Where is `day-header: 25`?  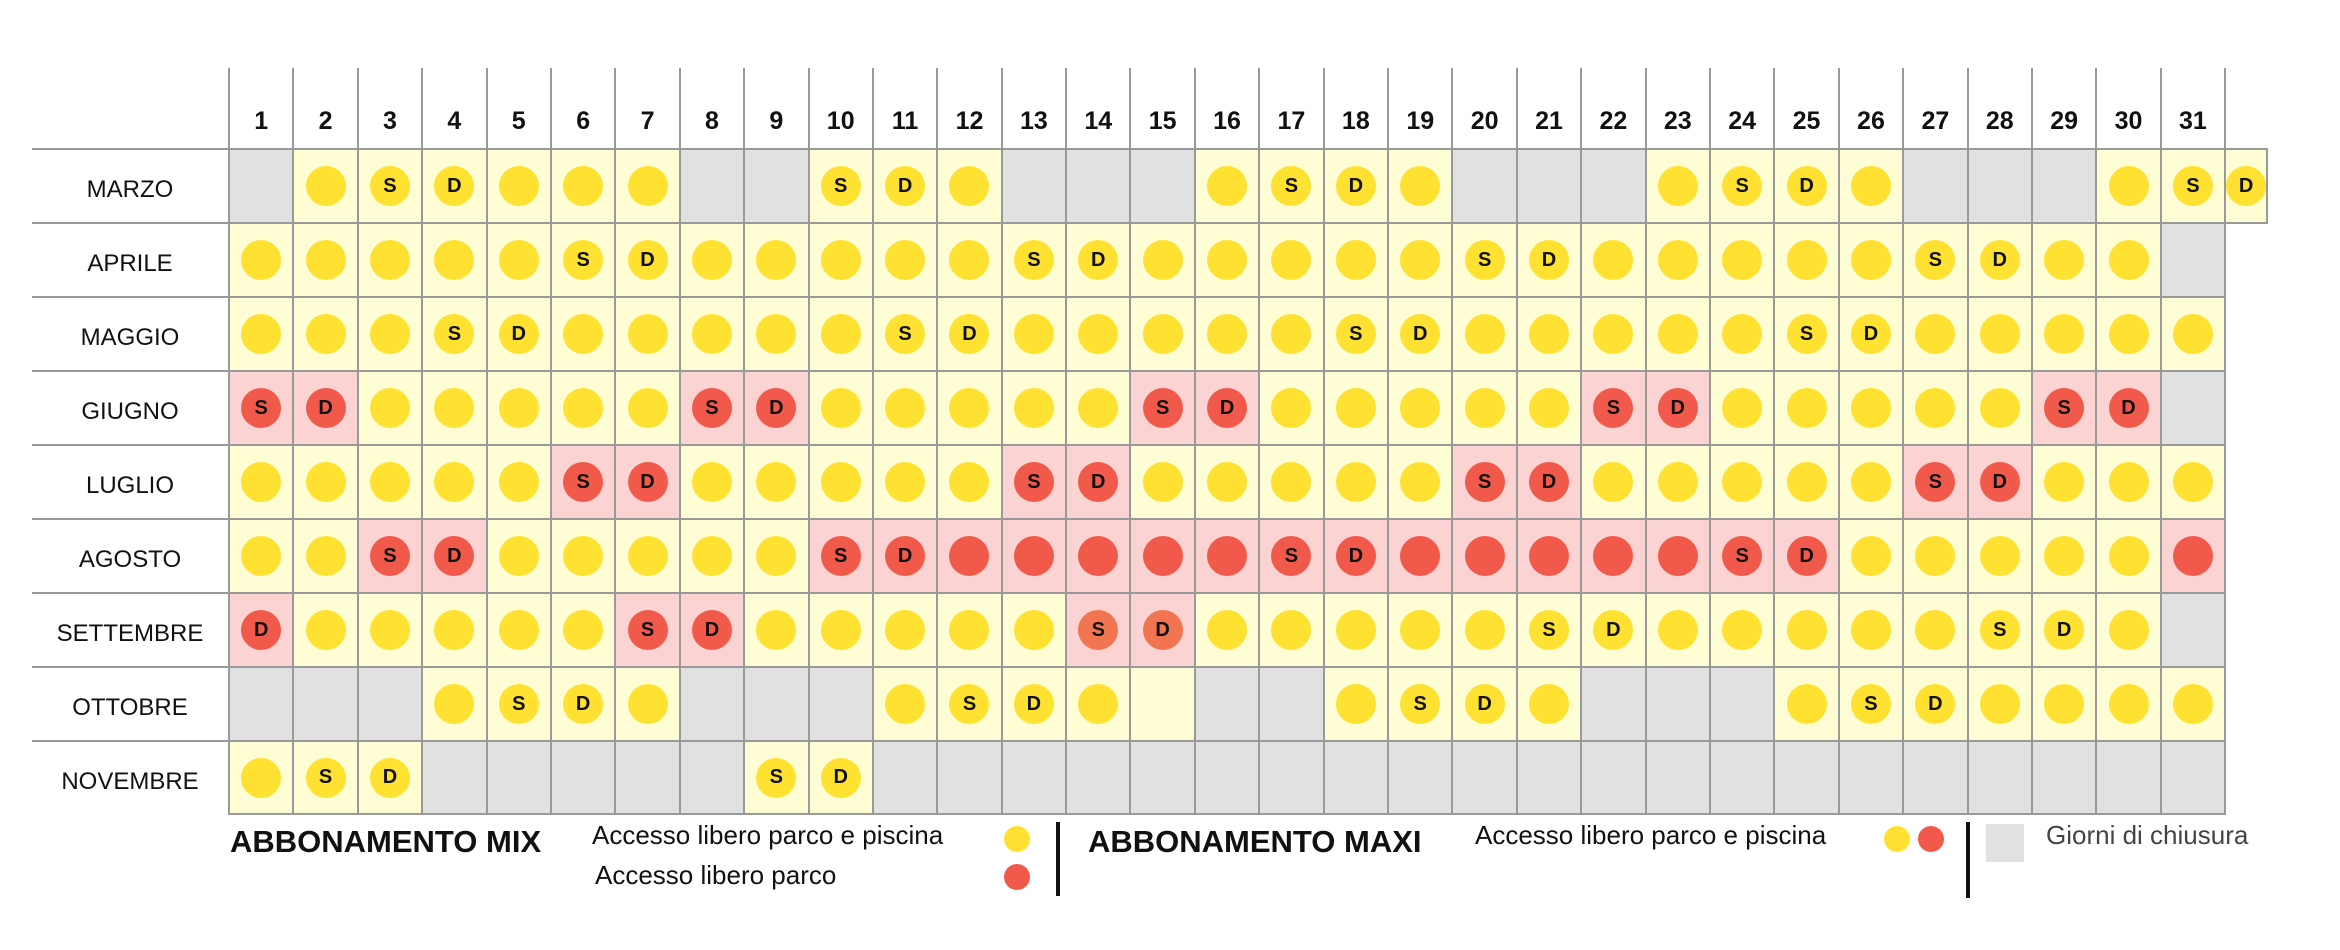 day-header: 25 is located at coordinates (1807, 108).